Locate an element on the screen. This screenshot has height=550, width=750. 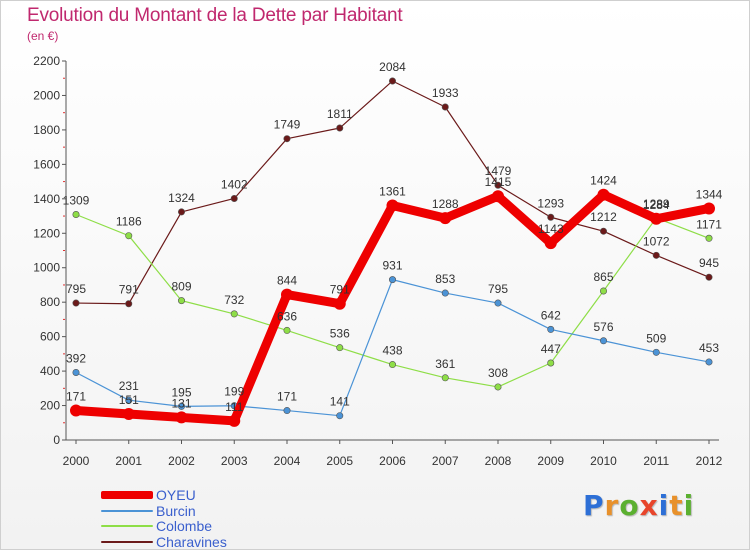
data-label-charavines: 1402 is located at coordinates (234, 184).